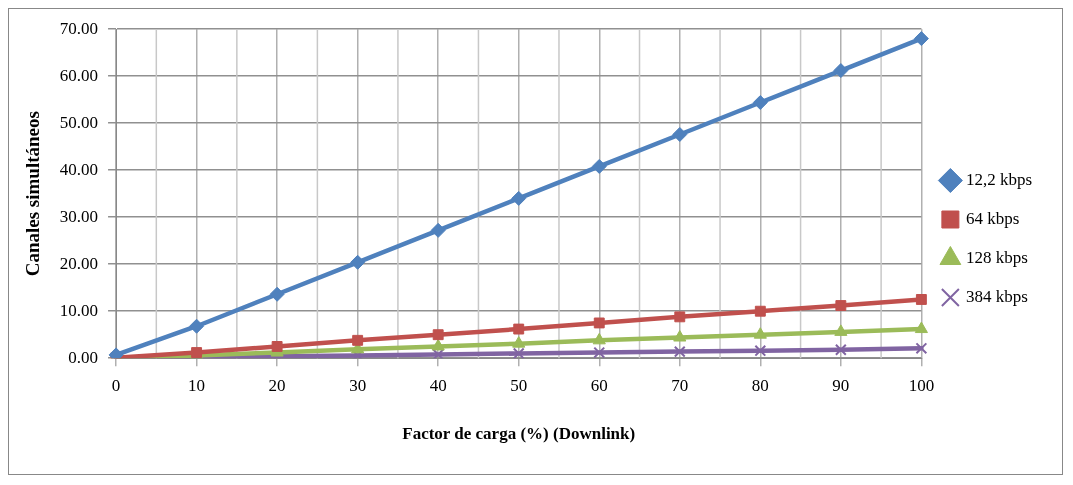  I want to click on legend-label: 64 kbps, so click(992, 218).